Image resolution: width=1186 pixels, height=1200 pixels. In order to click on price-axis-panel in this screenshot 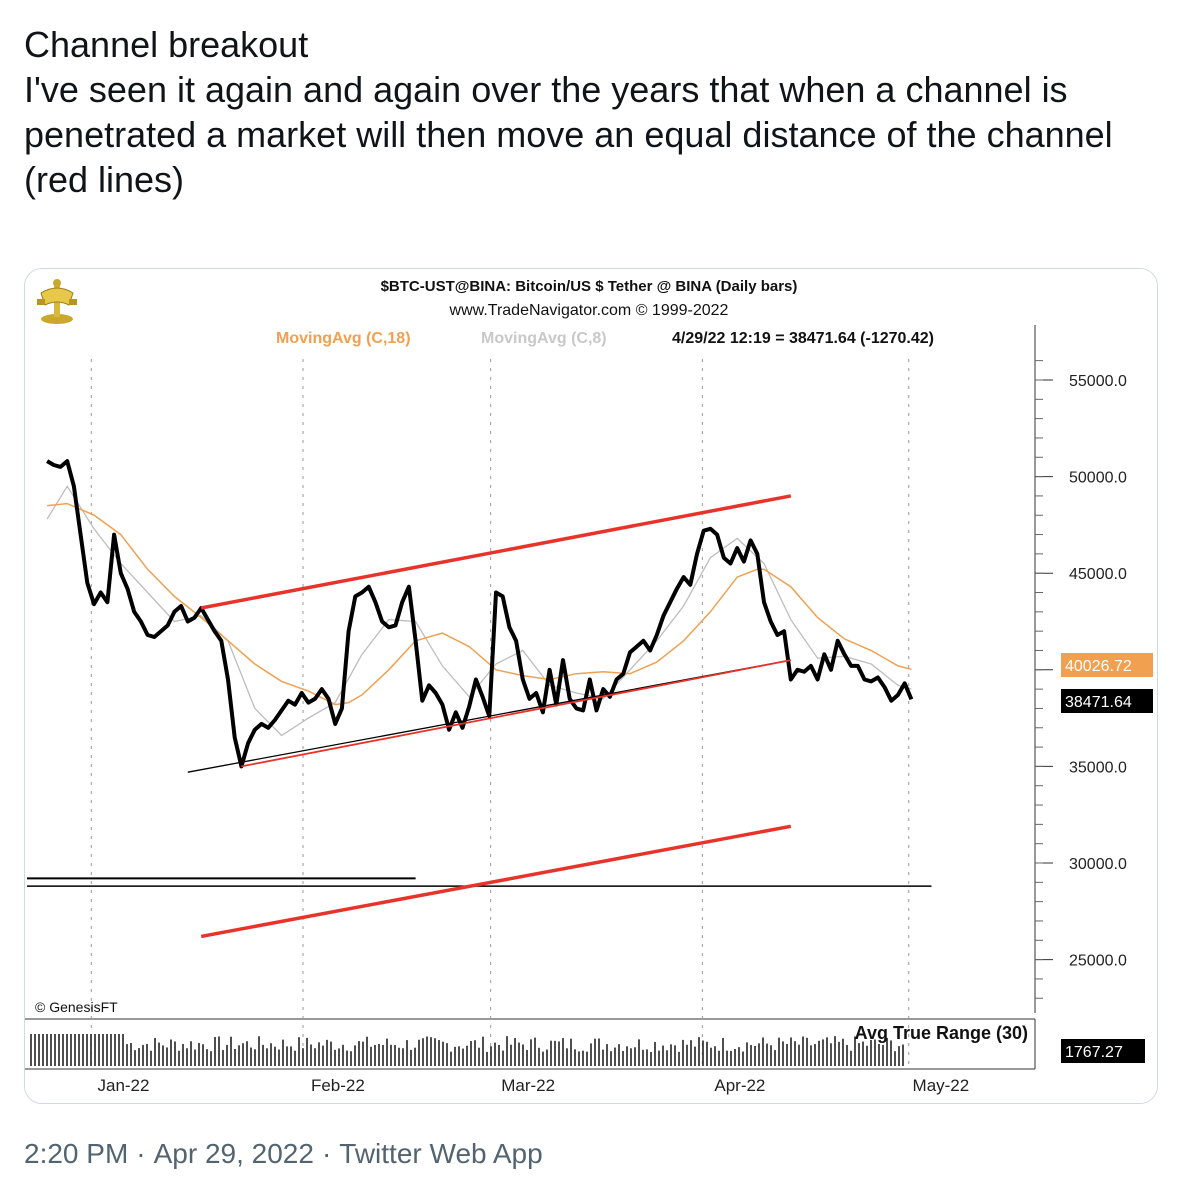, I will do `click(1097, 686)`.